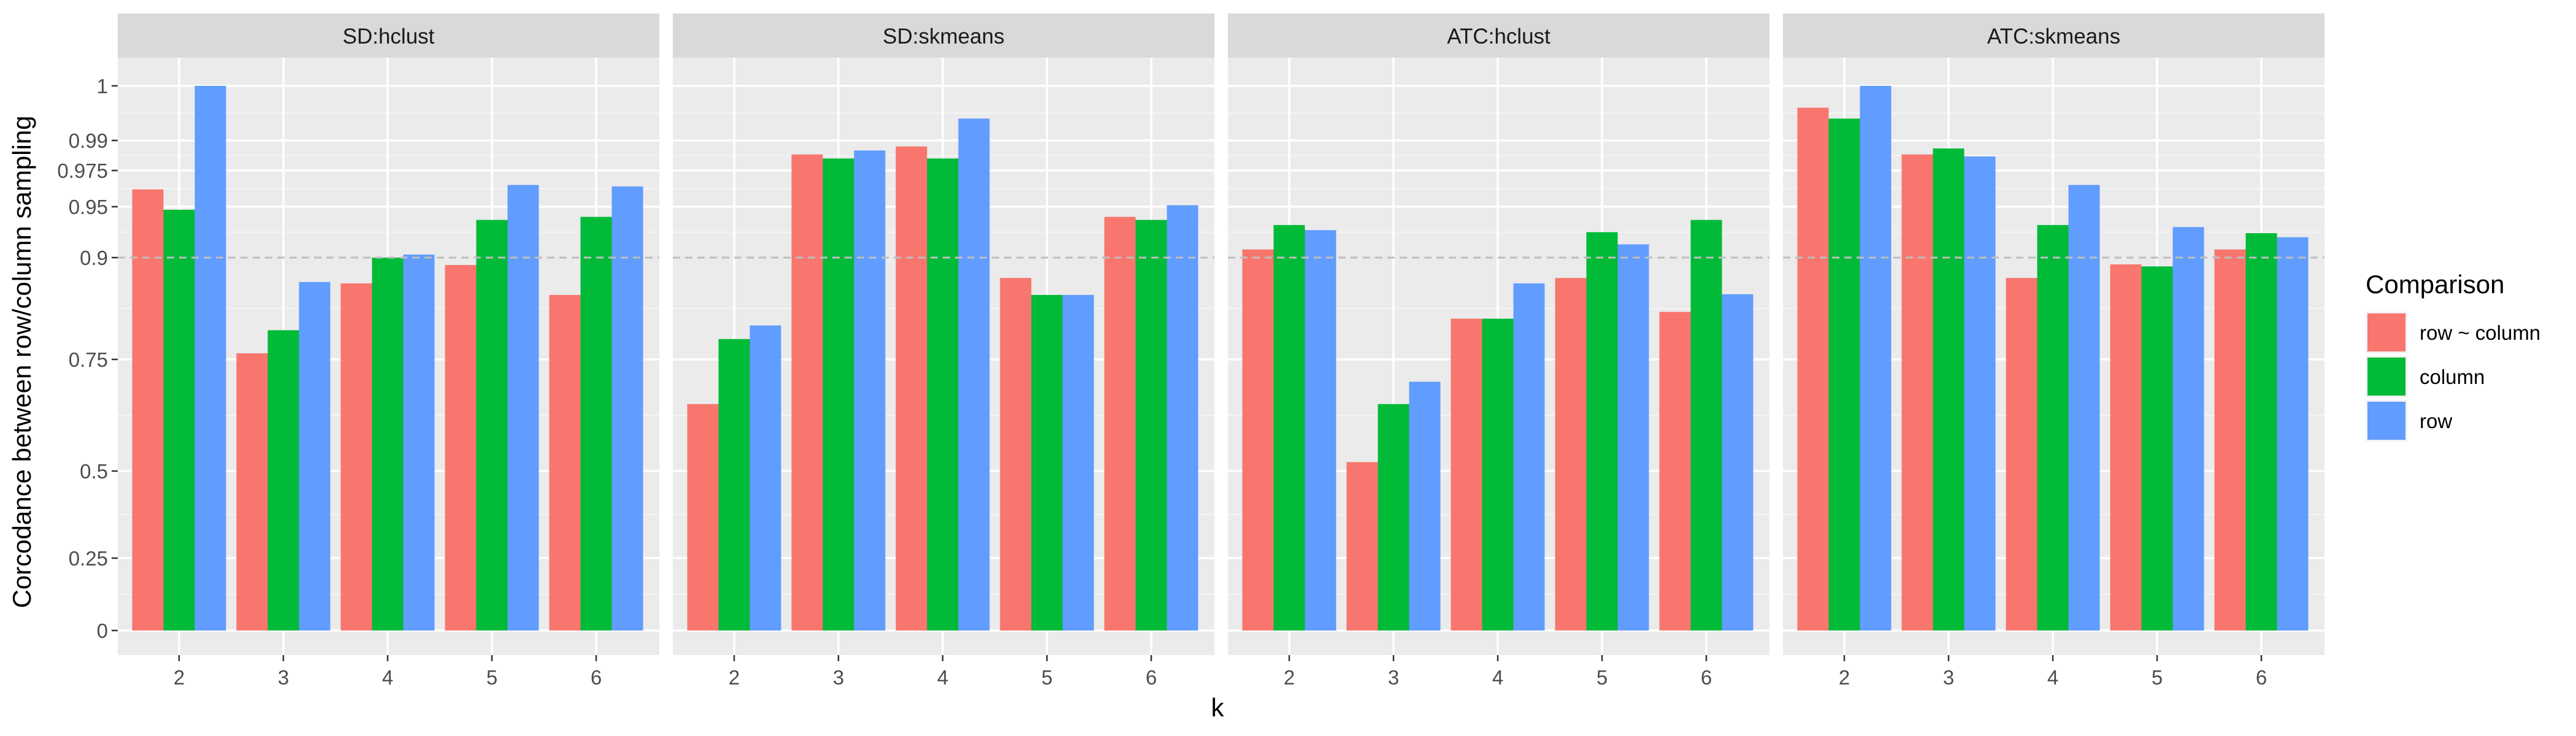  What do you see at coordinates (82, 170) in the screenshot?
I see `y-tick-label: 0.975` at bounding box center [82, 170].